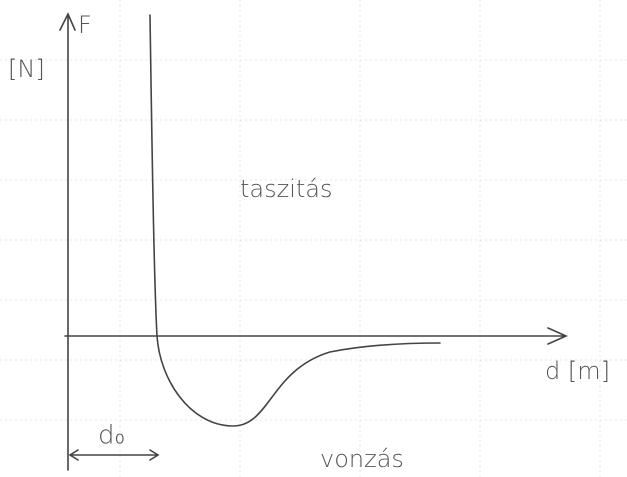 Image resolution: width=627 pixels, height=477 pixels. I want to click on y-label: F, so click(85, 25).